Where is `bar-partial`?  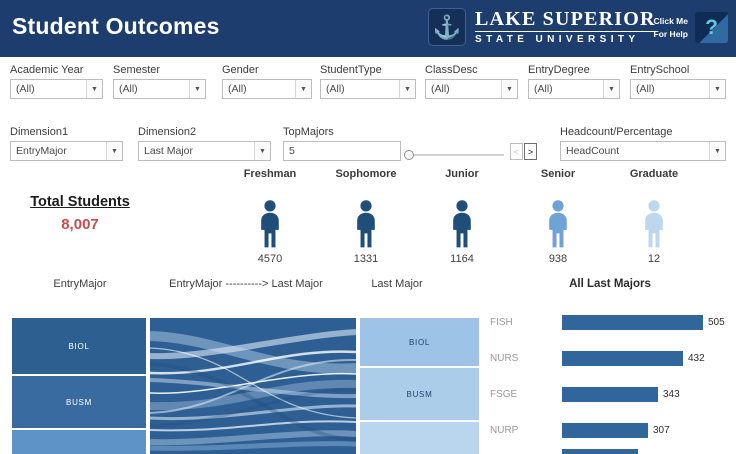
bar-partial is located at coordinates (600, 451).